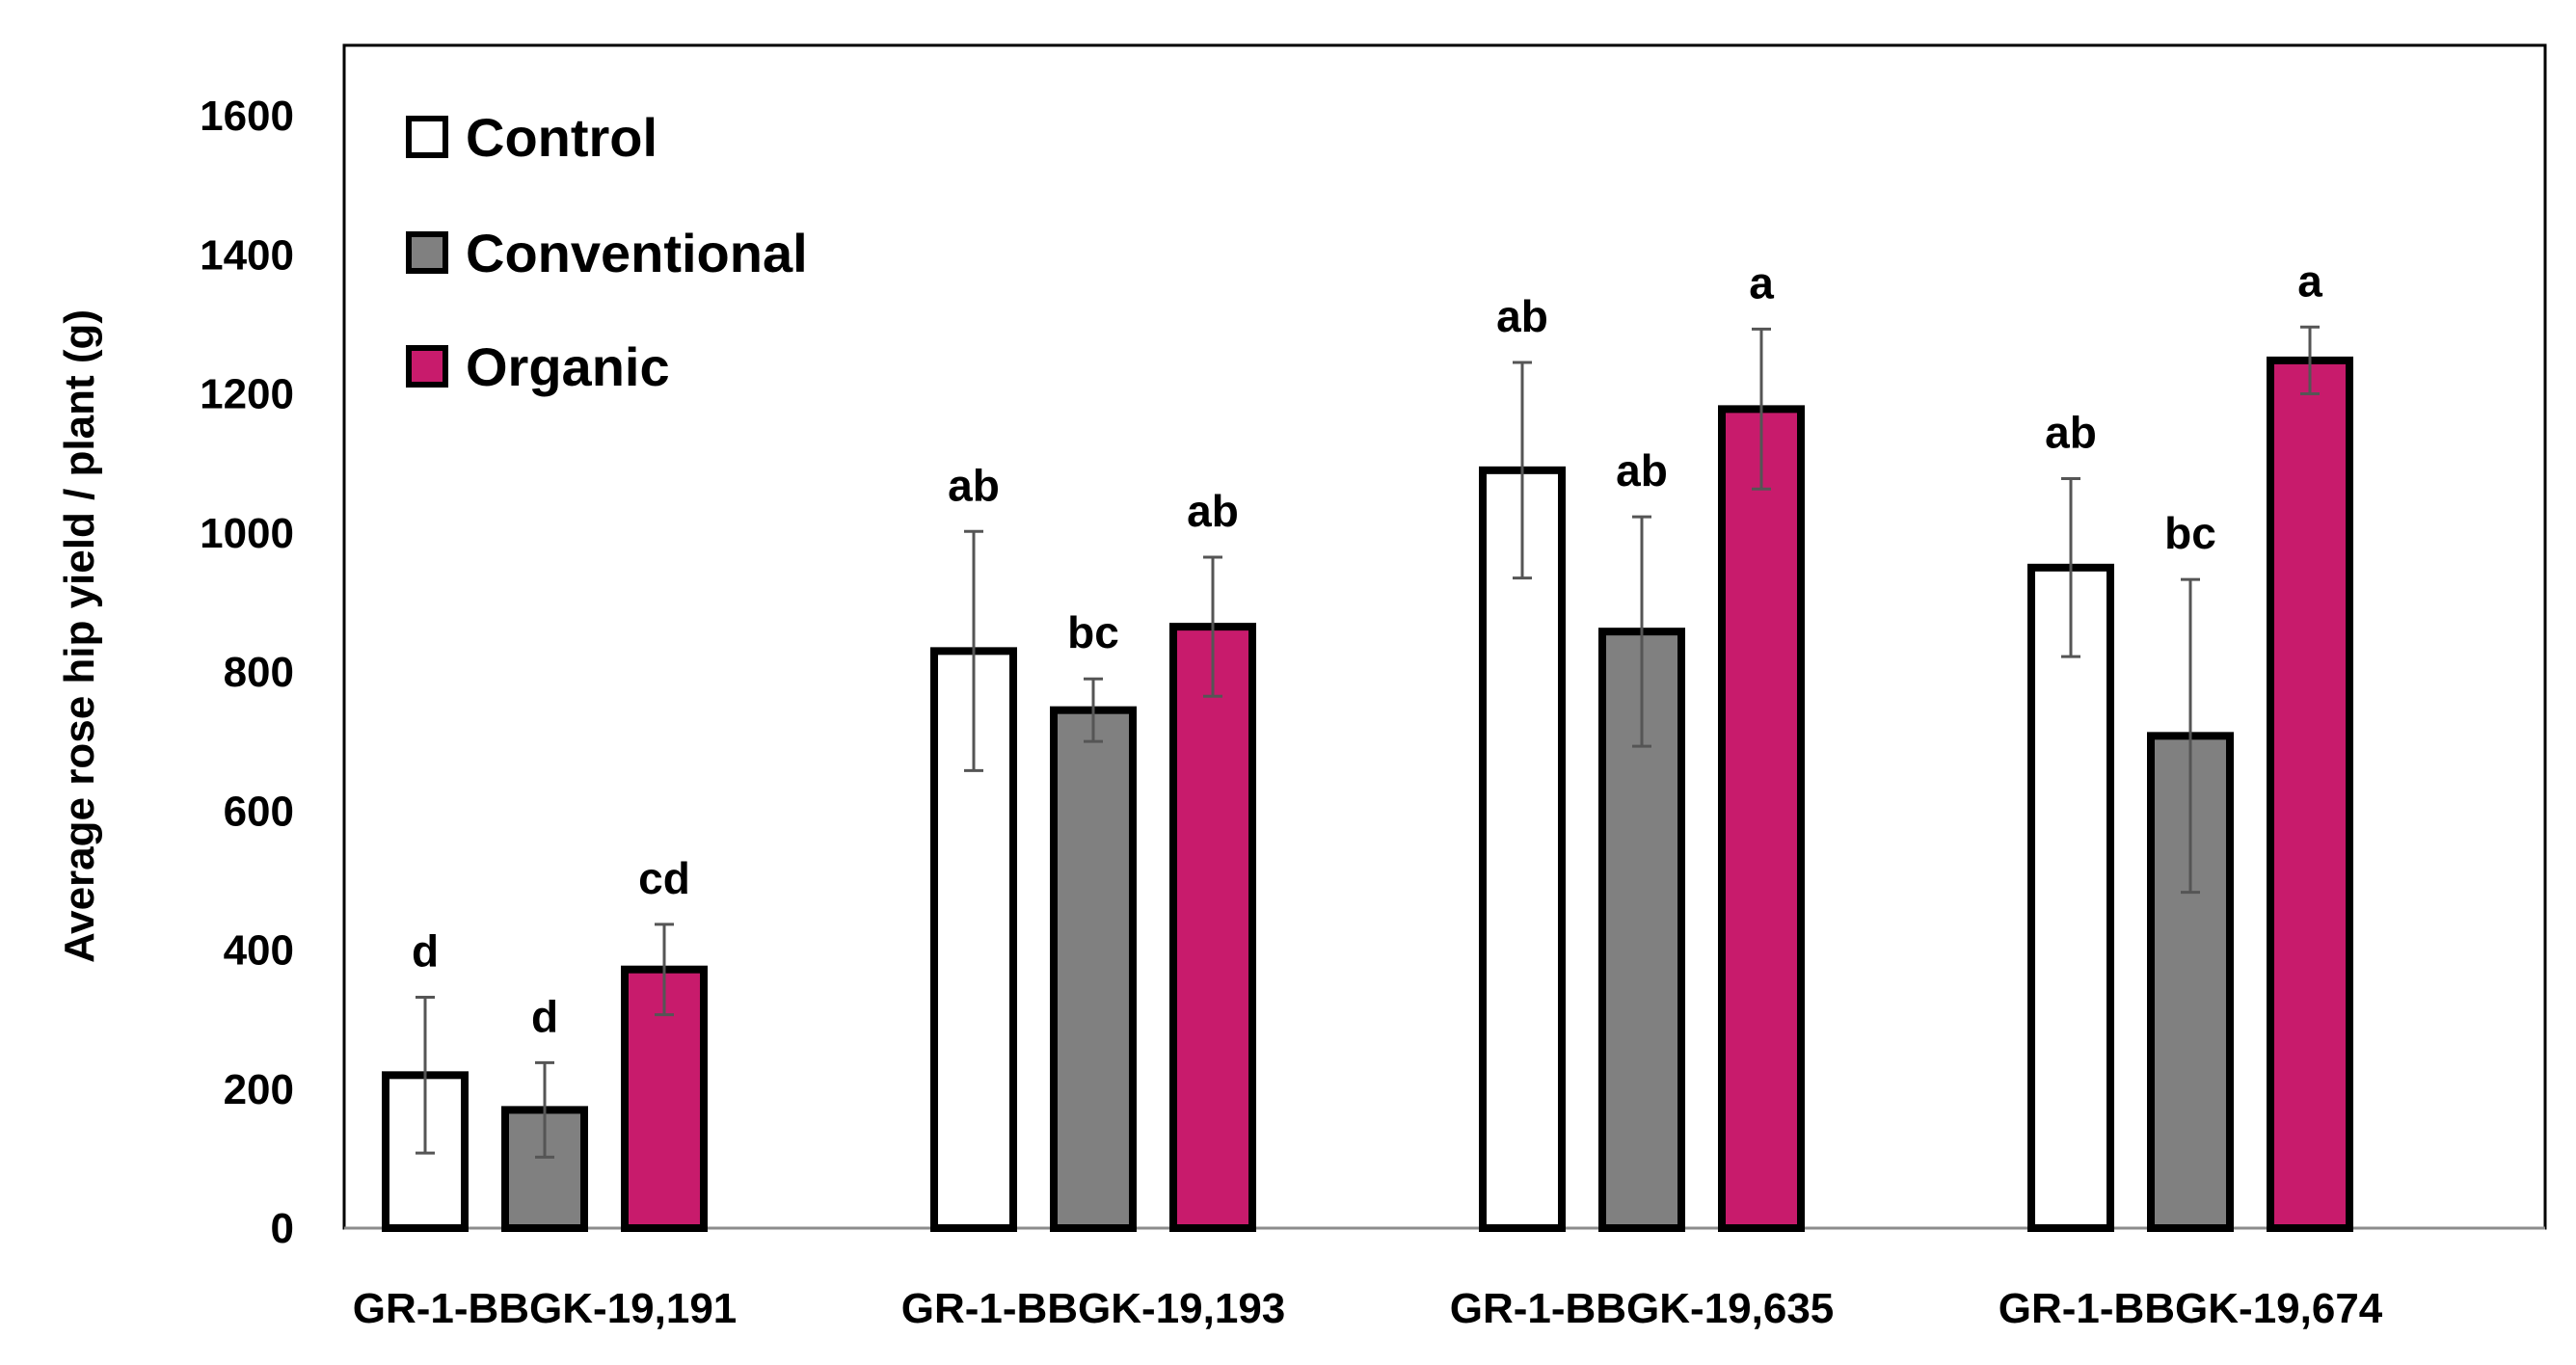 This screenshot has height=1365, width=2576. I want to click on x-category-label: GR-1-BBGK-19,191, so click(545, 1308).